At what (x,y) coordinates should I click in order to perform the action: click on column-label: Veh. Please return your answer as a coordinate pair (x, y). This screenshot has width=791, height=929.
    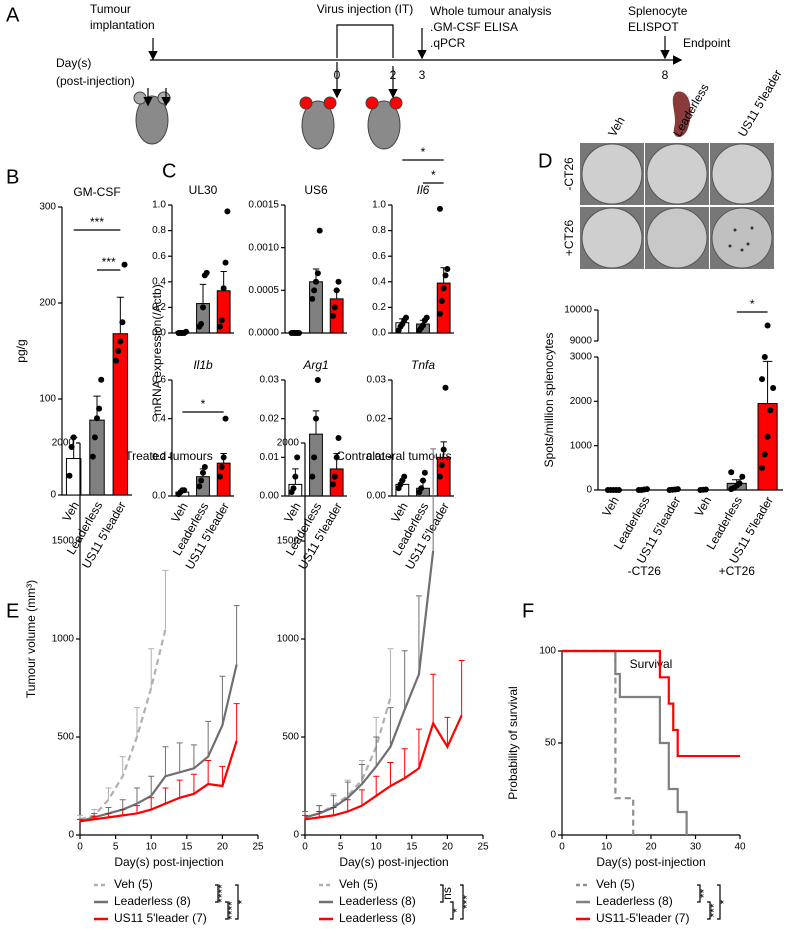
    Looking at the image, I should click on (616, 126).